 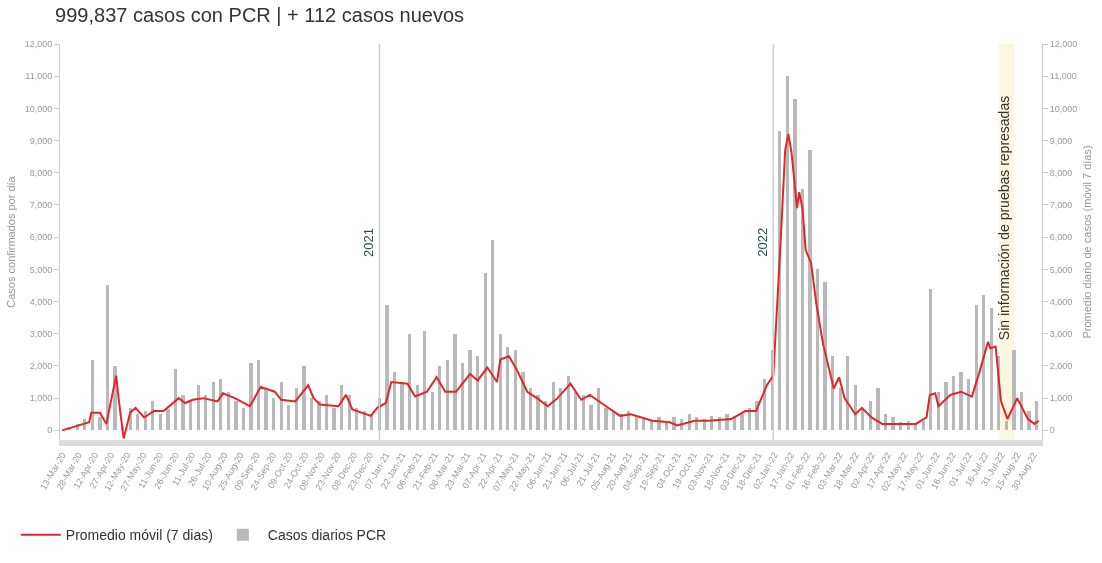 What do you see at coordinates (327, 535) in the screenshot?
I see `legend-label: Casos diarios PCR` at bounding box center [327, 535].